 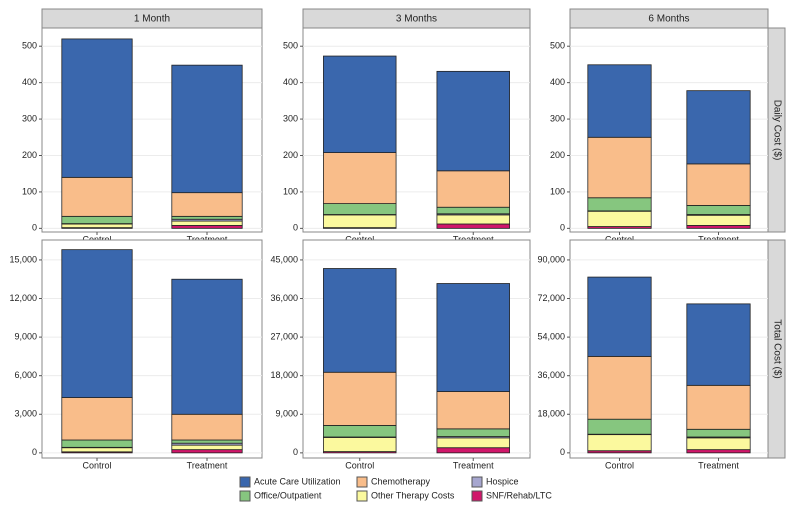 What do you see at coordinates (519, 495) in the screenshot?
I see `legend-label: SNF/Rehab/LTC` at bounding box center [519, 495].